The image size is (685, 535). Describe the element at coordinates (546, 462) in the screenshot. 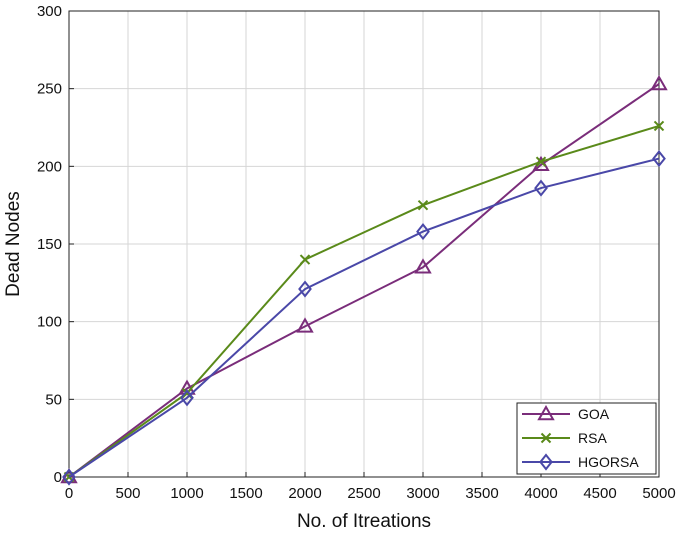

I see `legend-marker-hgorsa` at that location.